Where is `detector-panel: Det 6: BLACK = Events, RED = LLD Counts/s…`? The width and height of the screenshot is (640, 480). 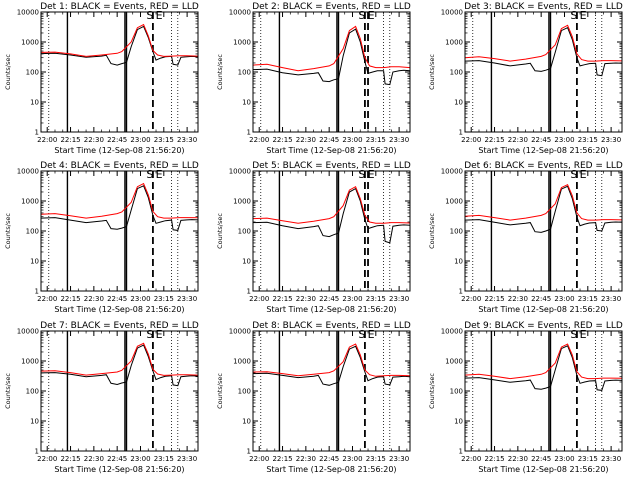 detector-panel: Det 6: BLACK = Events, RED = LLD Counts/s… is located at coordinates (525, 237).